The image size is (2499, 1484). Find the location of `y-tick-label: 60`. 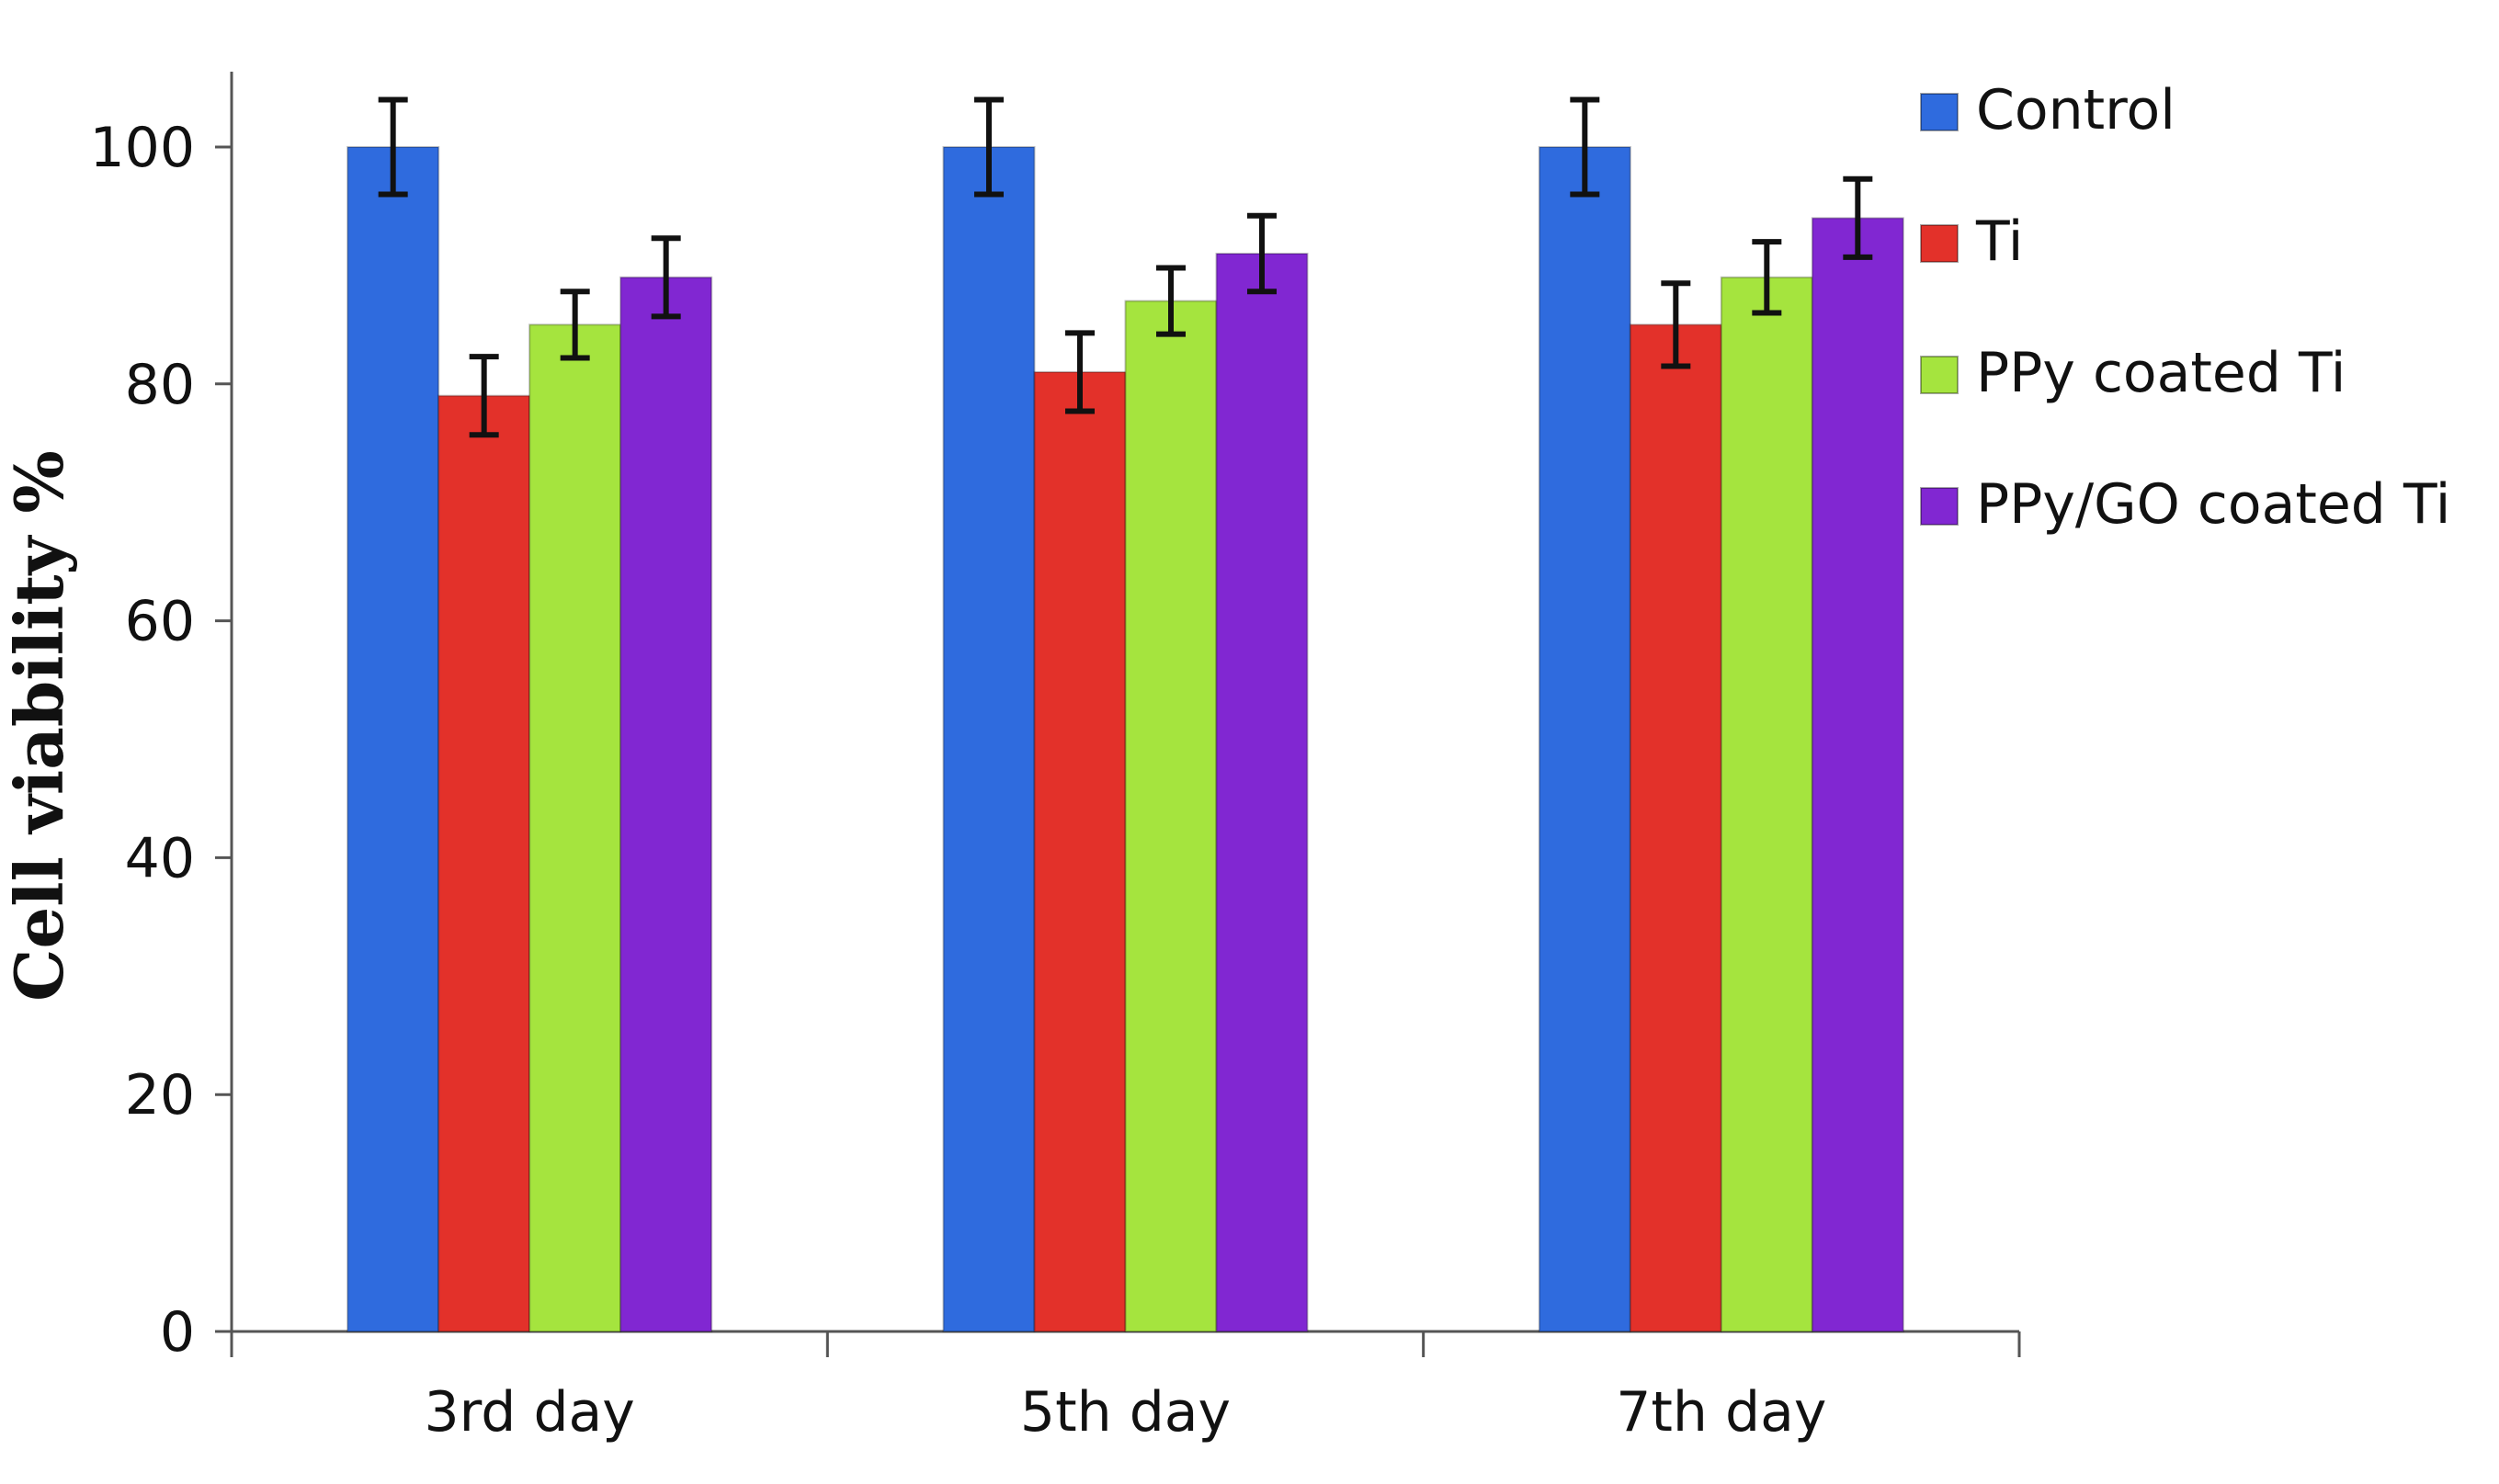

y-tick-label: 60 is located at coordinates (160, 622).